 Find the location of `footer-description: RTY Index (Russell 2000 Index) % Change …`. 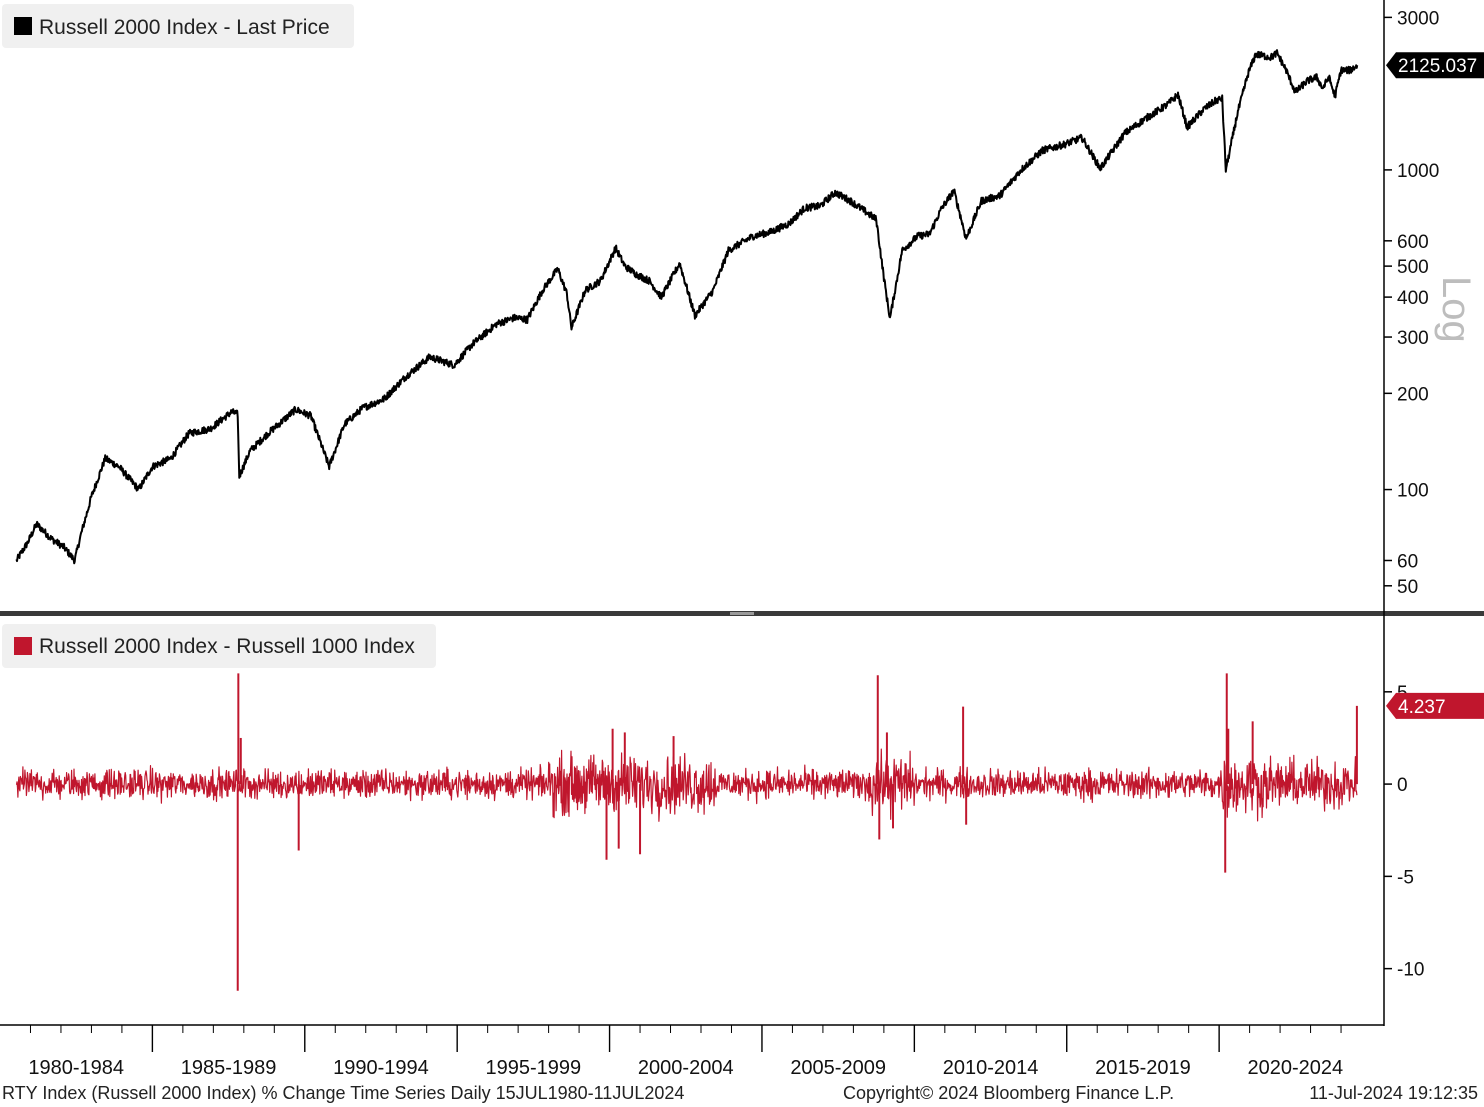

footer-description: RTY Index (Russell 2000 Index) % Change … is located at coordinates (343, 1093).